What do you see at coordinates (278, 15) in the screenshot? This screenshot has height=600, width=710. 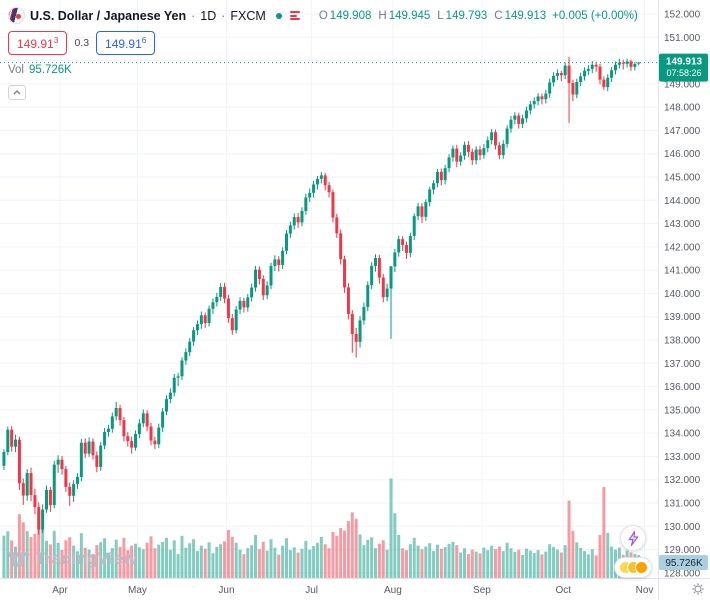 I see `market-status-dot` at bounding box center [278, 15].